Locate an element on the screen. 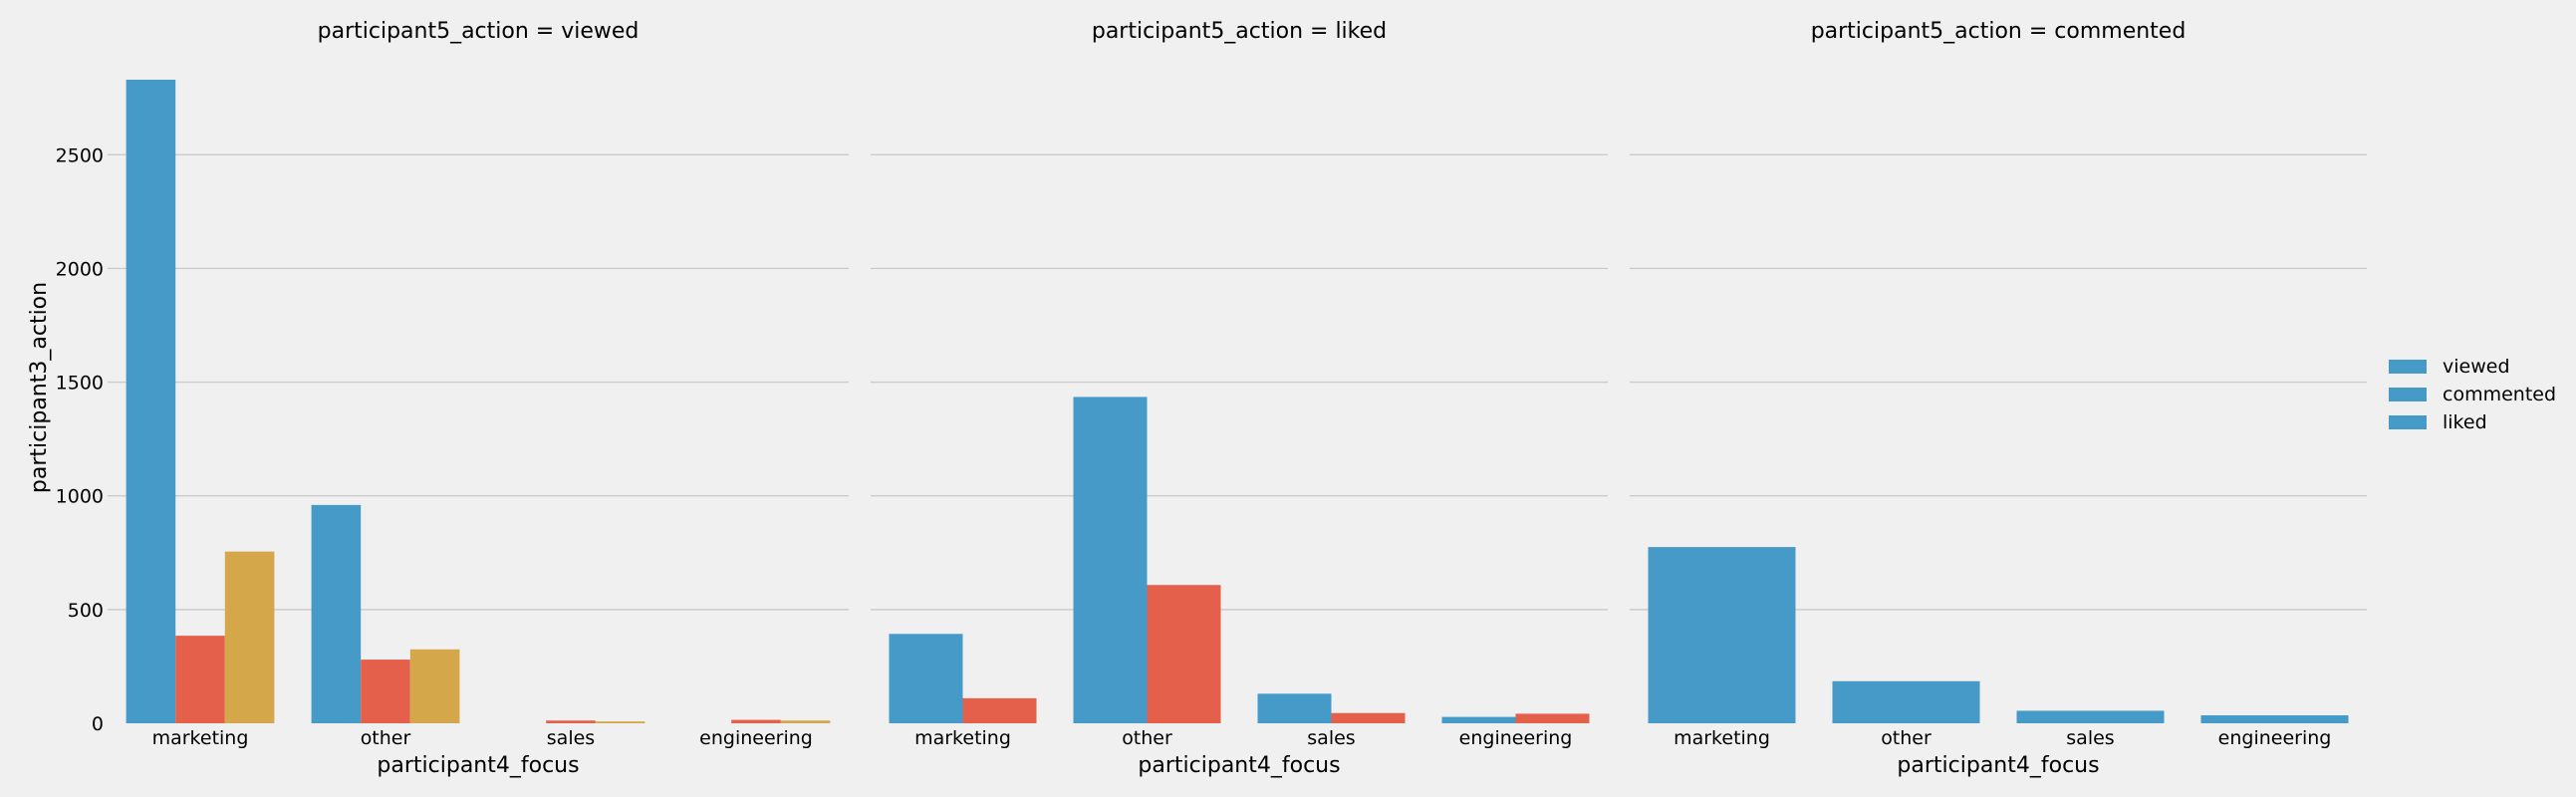 The height and width of the screenshot is (797, 2576). y-tick-label: 2000 is located at coordinates (80, 269).